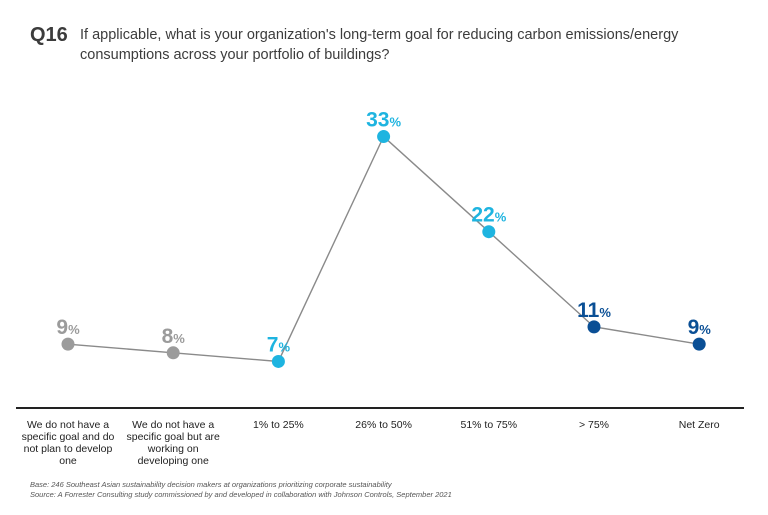  What do you see at coordinates (488, 215) in the screenshot?
I see `data-label: 22%` at bounding box center [488, 215].